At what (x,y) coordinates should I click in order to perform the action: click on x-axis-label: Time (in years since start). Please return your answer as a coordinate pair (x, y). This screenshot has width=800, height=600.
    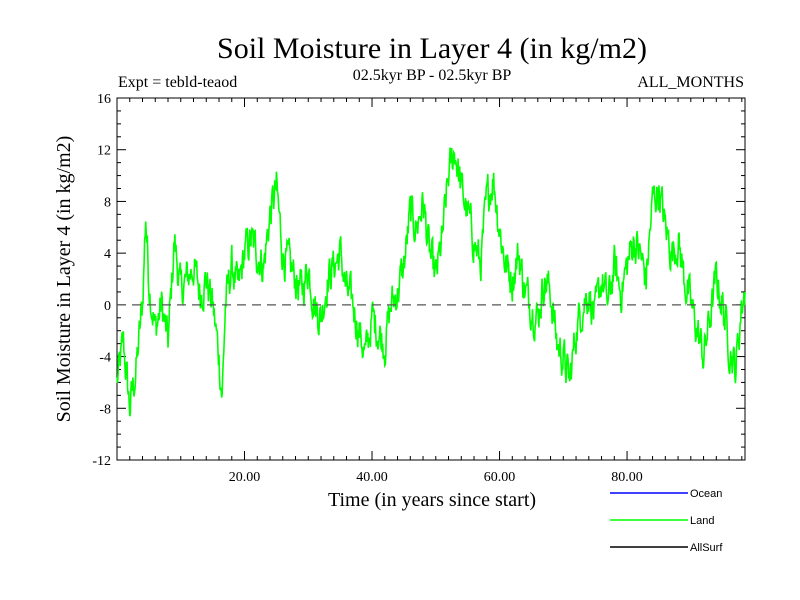
    Looking at the image, I should click on (432, 500).